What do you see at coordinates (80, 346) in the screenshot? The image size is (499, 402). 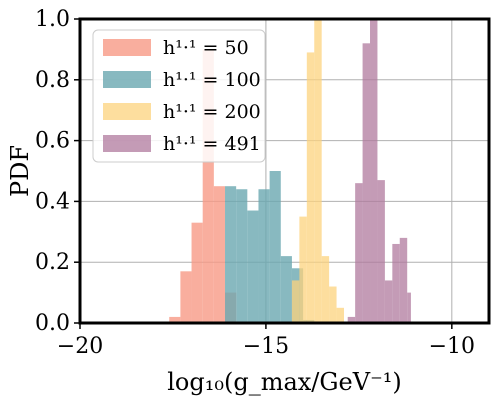 I see `x-tick-label: −20` at bounding box center [80, 346].